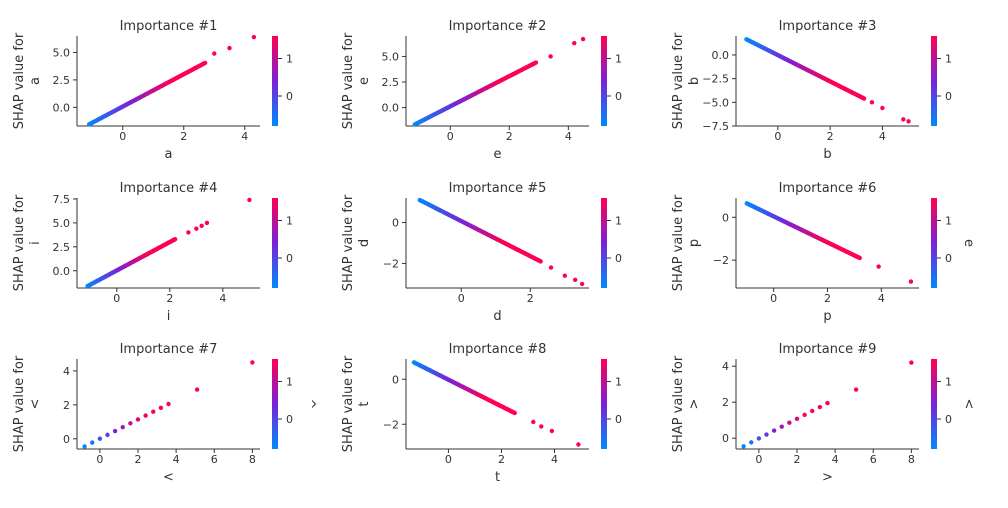  I want to click on x-axis-label: <, so click(168, 477).